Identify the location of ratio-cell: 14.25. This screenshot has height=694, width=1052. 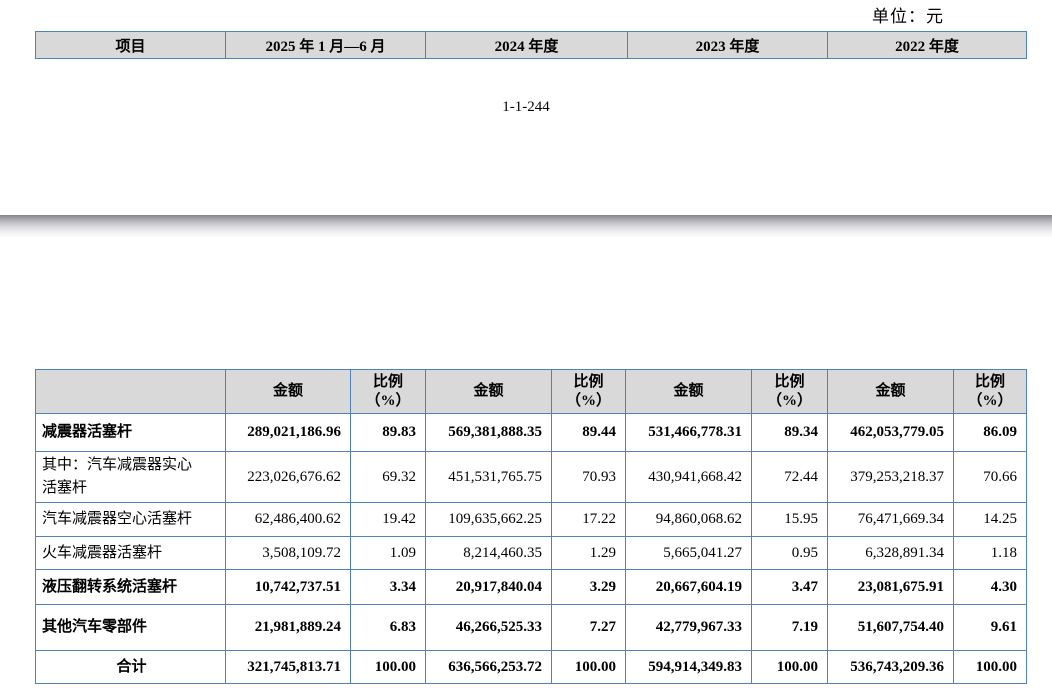
(990, 519).